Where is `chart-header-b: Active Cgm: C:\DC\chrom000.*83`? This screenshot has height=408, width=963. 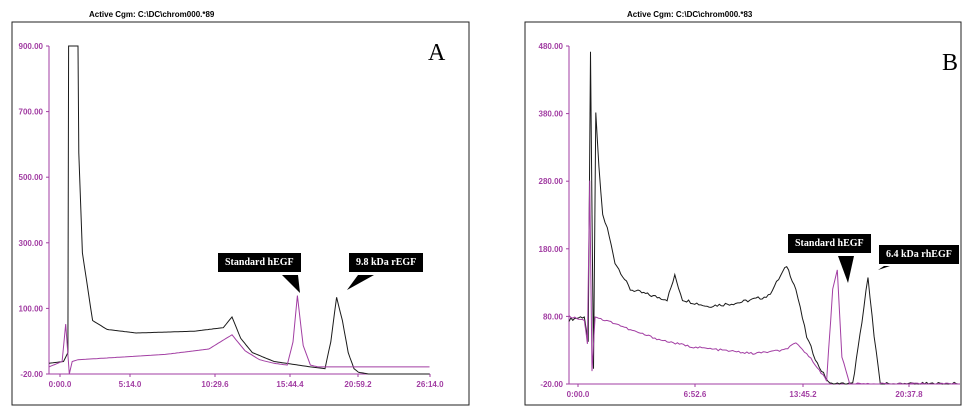 chart-header-b: Active Cgm: C:\DC\chrom000.*83 is located at coordinates (690, 14).